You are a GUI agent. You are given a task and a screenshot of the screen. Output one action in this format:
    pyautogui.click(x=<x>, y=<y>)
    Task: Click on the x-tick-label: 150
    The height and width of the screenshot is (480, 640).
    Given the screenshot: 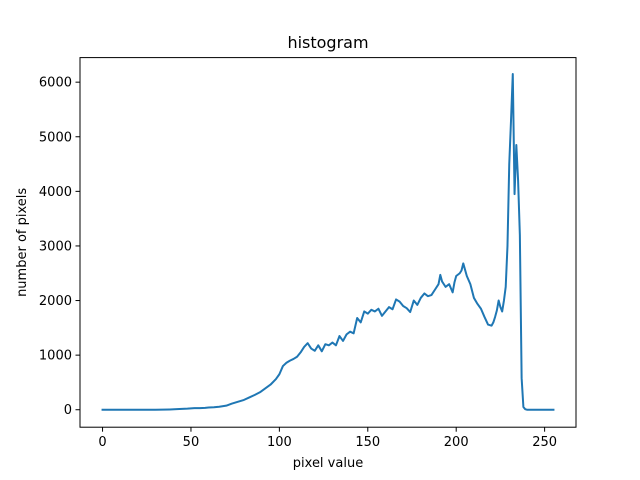 What is the action you would take?
    pyautogui.click(x=367, y=442)
    